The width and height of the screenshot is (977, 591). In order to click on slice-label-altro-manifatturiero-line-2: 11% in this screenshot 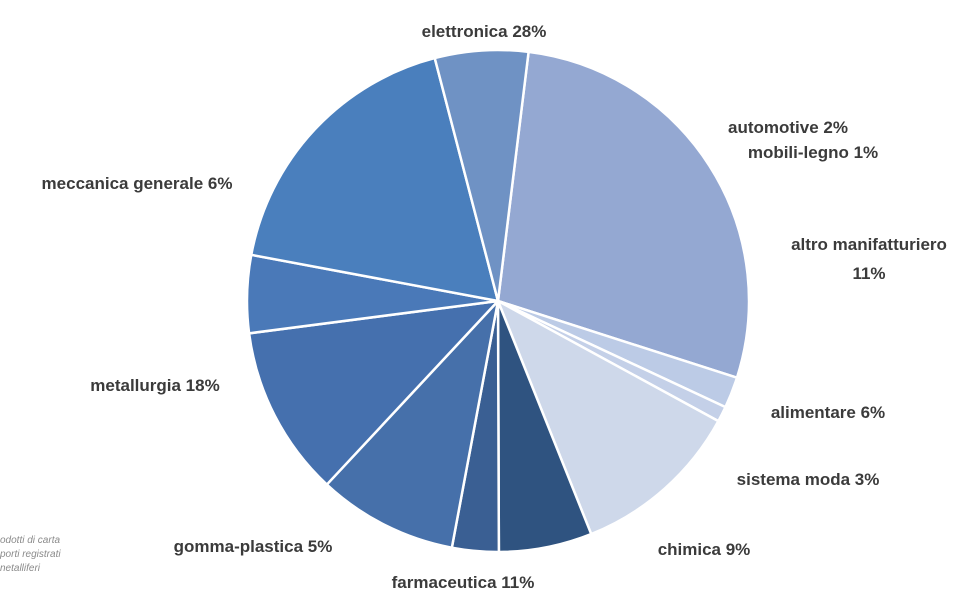, I will do `click(868, 273)`.